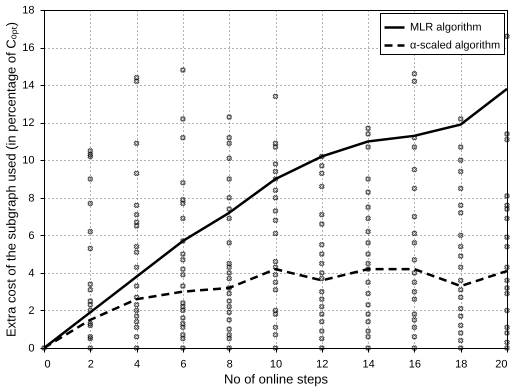 The height and width of the screenshot is (390, 516). What do you see at coordinates (229, 364) in the screenshot?
I see `x-tick-label: 8` at bounding box center [229, 364].